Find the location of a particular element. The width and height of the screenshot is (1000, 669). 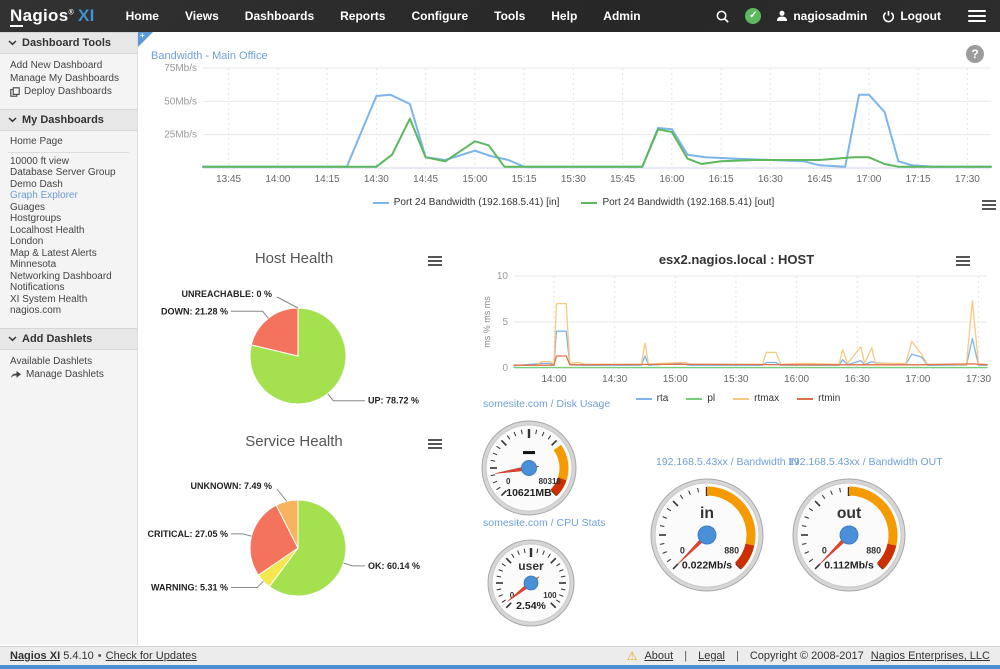

bandwidth-dashlet-title: Bandwidth - Main Office is located at coordinates (209, 56).